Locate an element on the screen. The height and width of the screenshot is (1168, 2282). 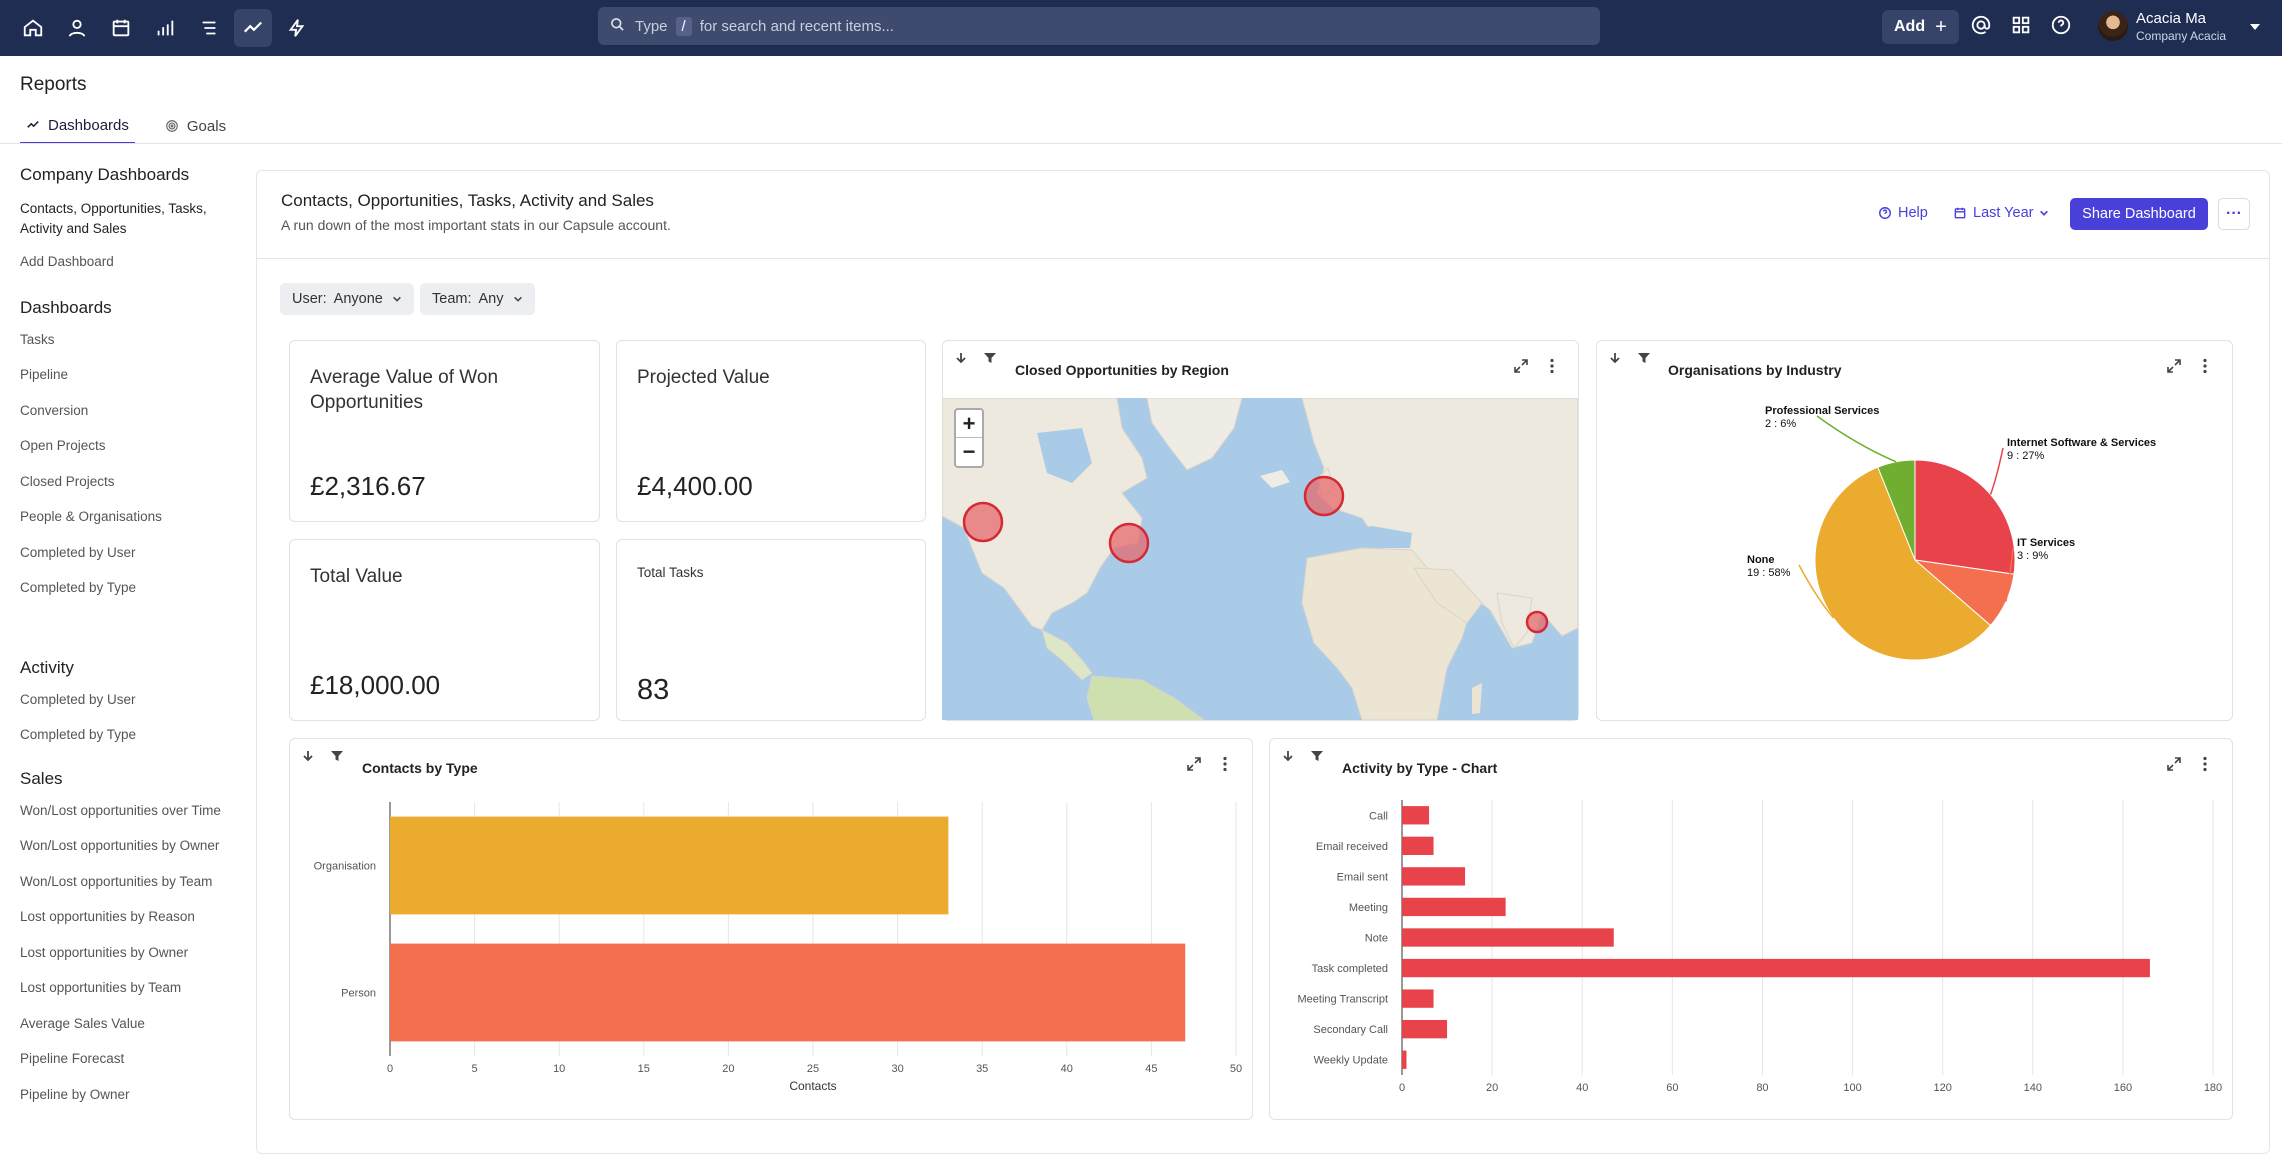
sidebar-item: People & Organisations is located at coordinates (91, 516).